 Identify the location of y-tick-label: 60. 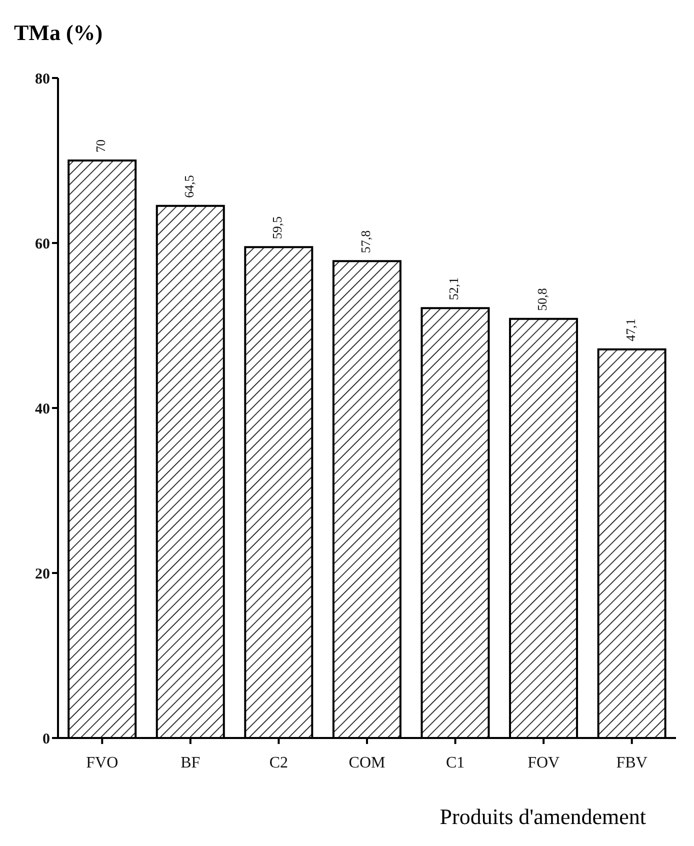
(42, 244).